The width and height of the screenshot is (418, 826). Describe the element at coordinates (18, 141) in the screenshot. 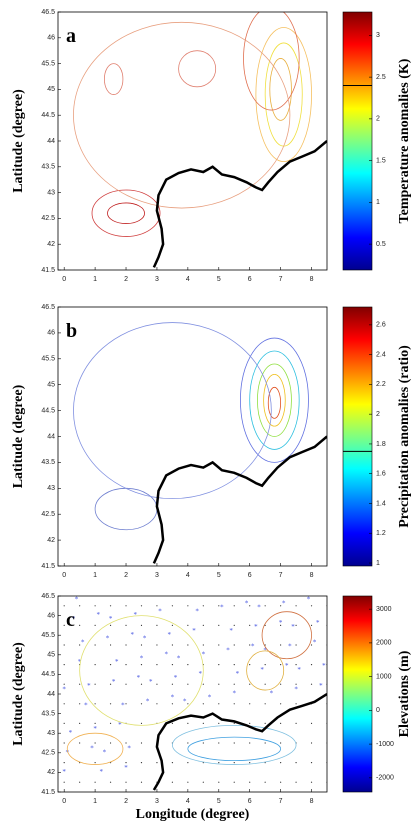

I see `y-axis-title: Latitude (degree)` at that location.